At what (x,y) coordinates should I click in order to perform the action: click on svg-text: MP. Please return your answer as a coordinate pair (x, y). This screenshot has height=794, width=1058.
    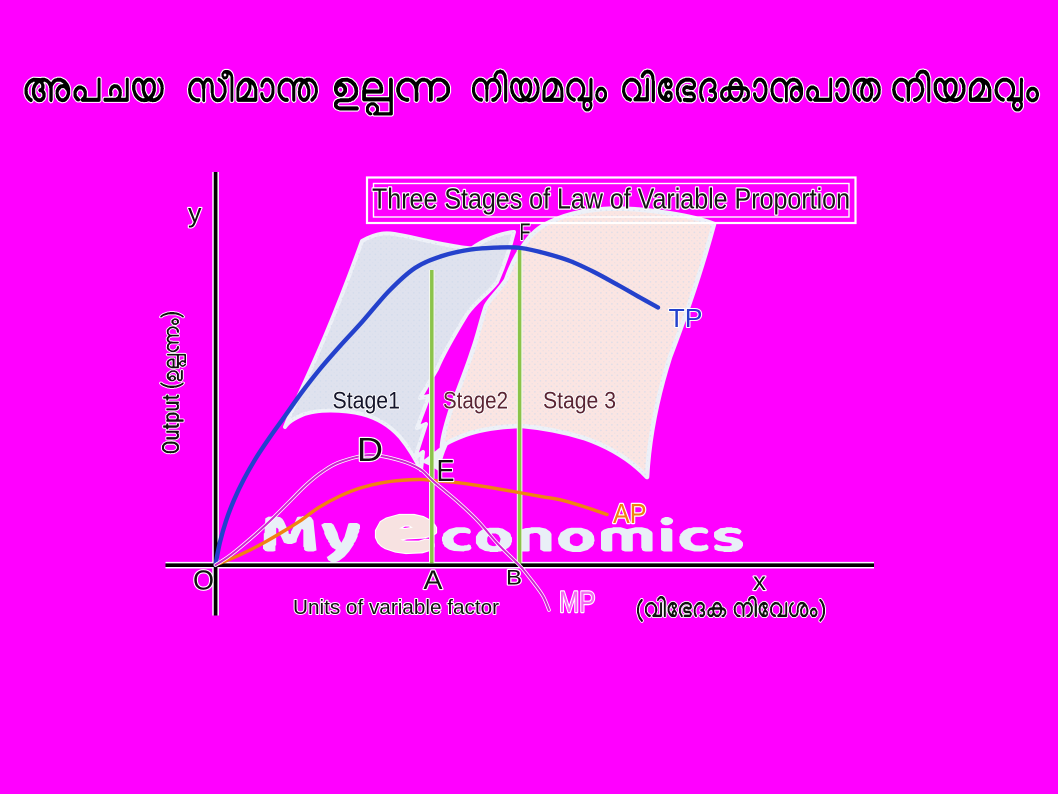
    Looking at the image, I should click on (577, 602).